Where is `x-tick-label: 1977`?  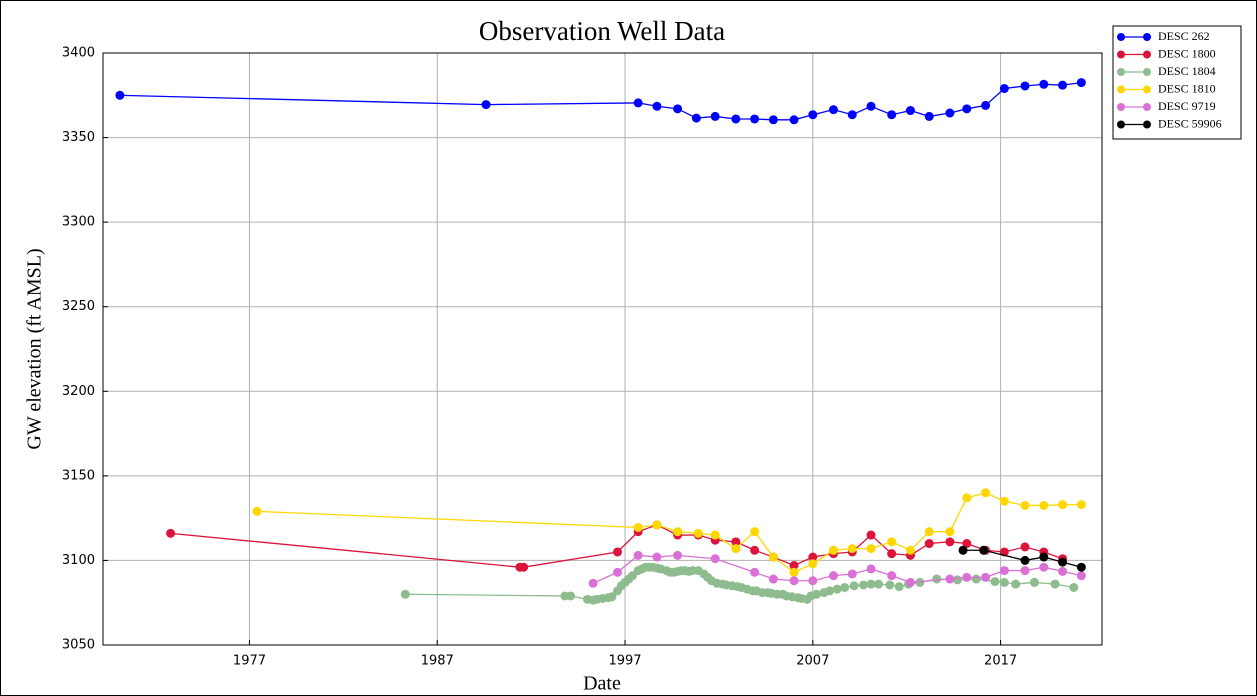 x-tick-label: 1977 is located at coordinates (249, 661).